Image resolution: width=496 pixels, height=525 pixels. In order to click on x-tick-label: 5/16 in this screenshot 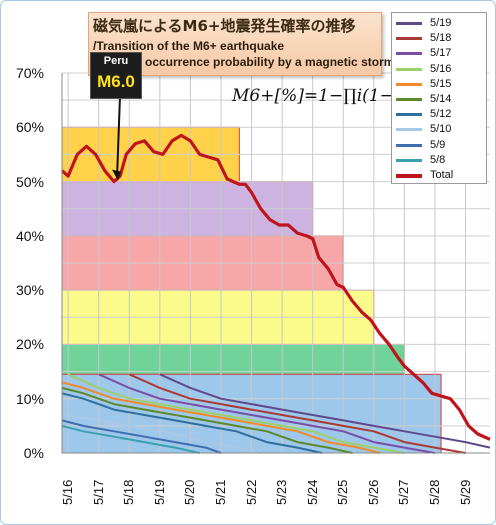, I will do `click(68, 492)`.